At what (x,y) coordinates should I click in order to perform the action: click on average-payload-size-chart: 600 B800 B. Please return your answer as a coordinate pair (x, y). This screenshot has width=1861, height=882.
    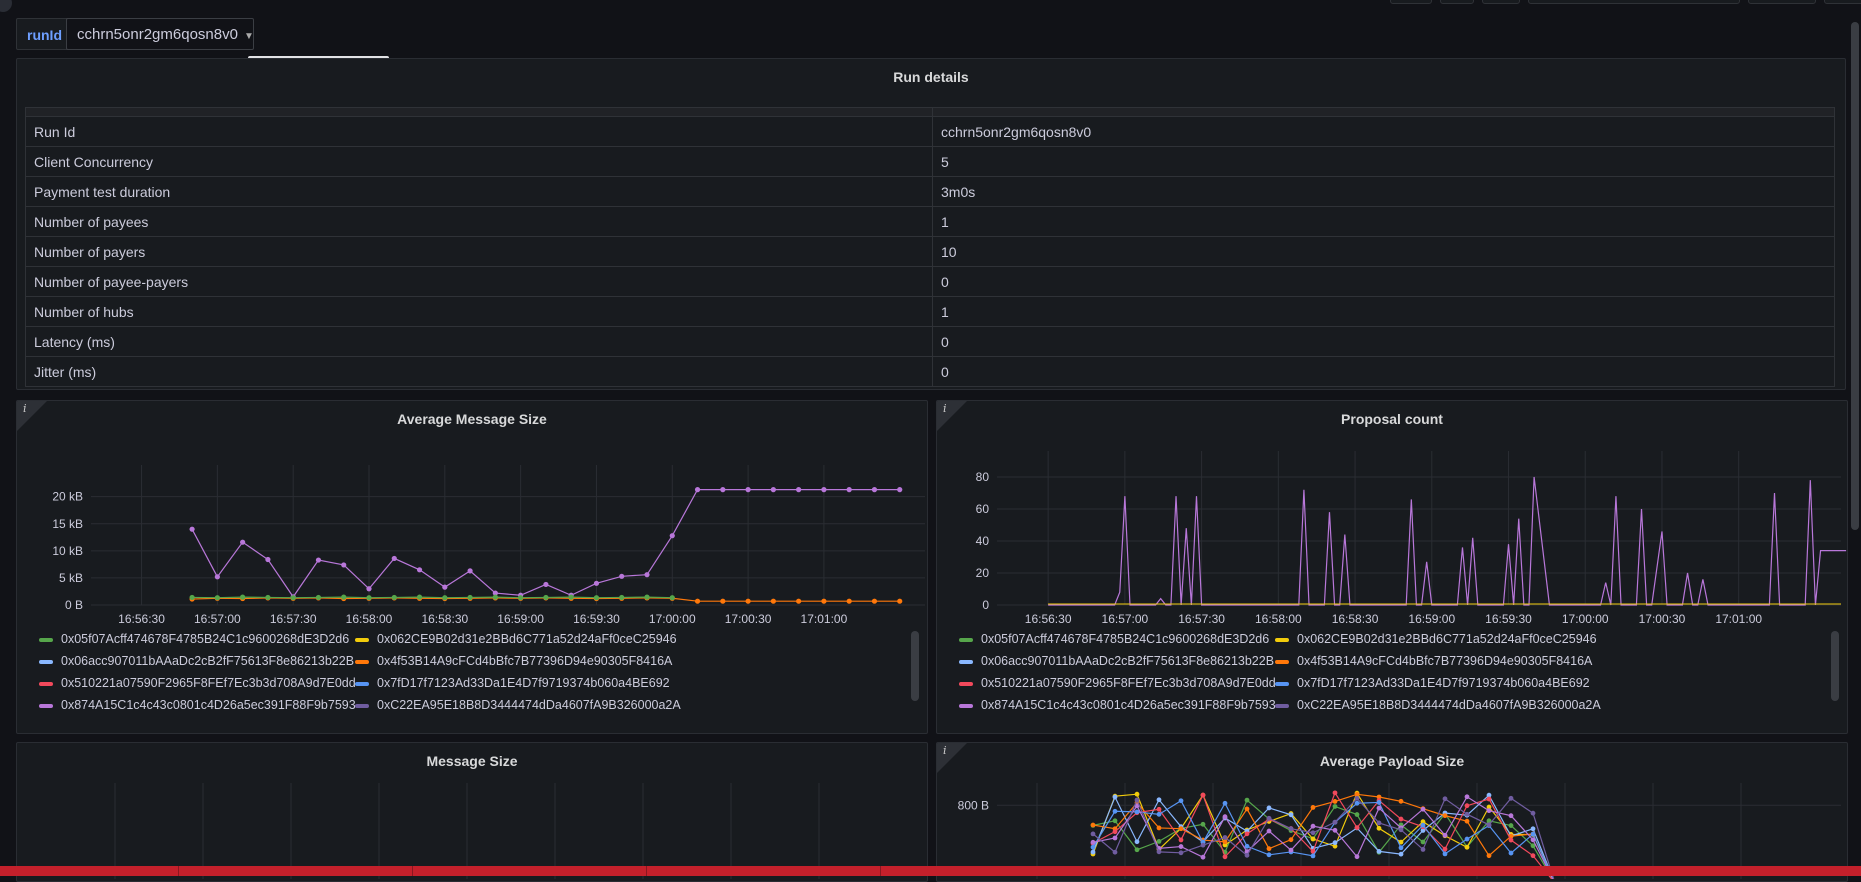
    Looking at the image, I should click on (1392, 829).